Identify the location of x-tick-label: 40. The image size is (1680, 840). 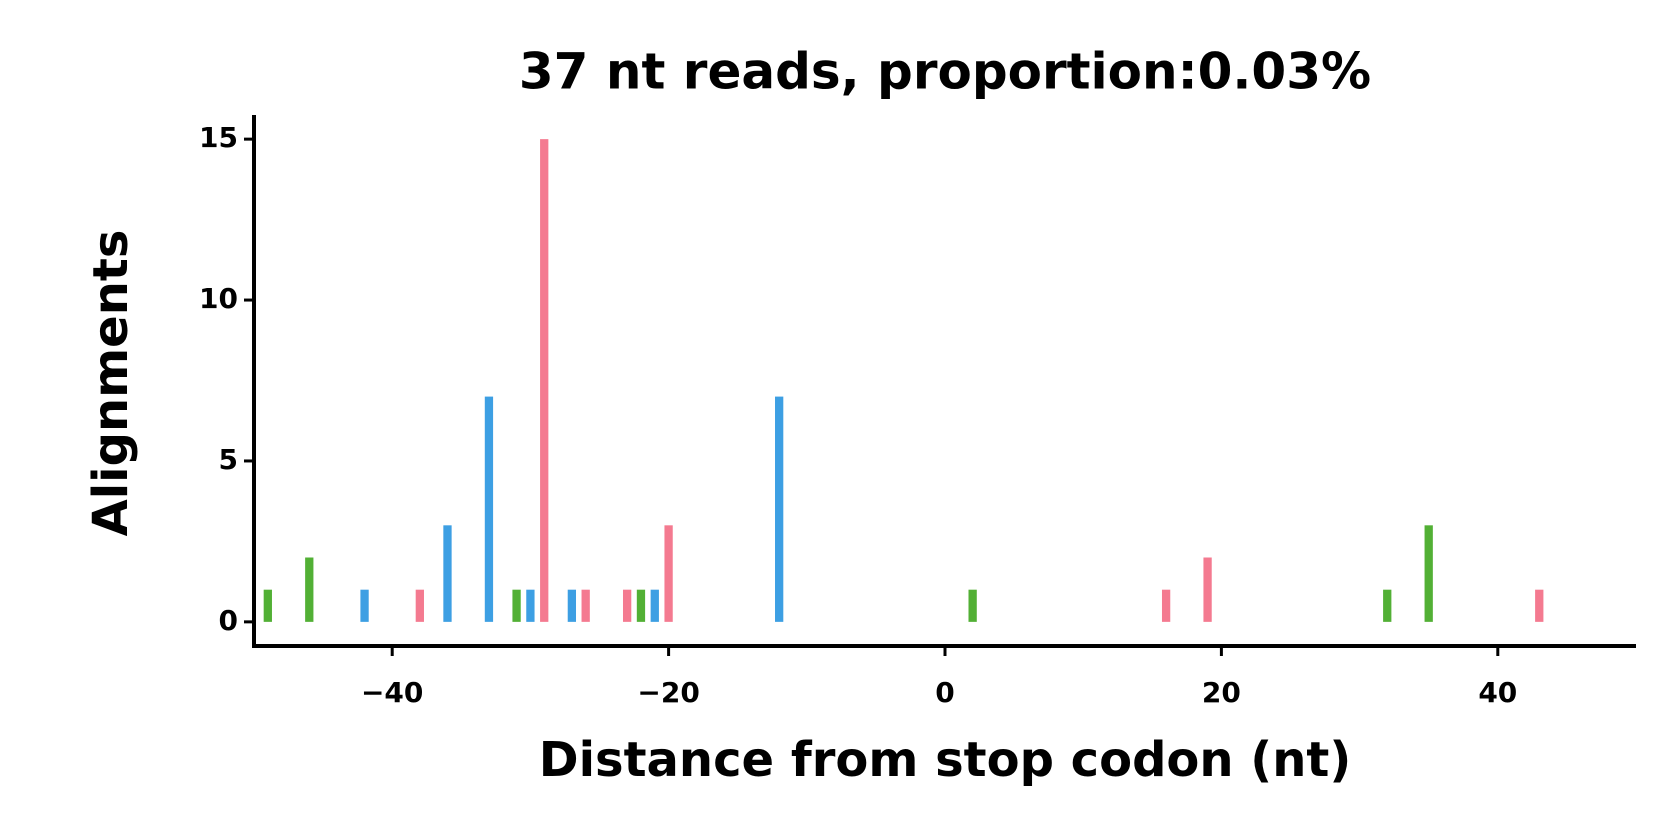
(1497, 692).